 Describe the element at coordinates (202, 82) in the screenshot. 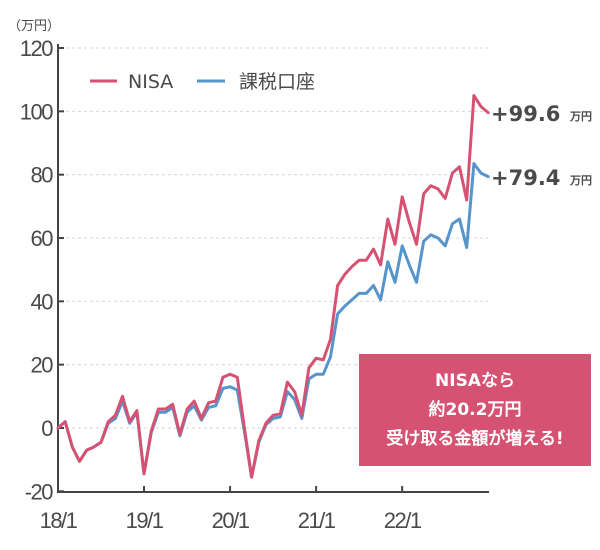

I see `legend: NISA 課税口座` at that location.